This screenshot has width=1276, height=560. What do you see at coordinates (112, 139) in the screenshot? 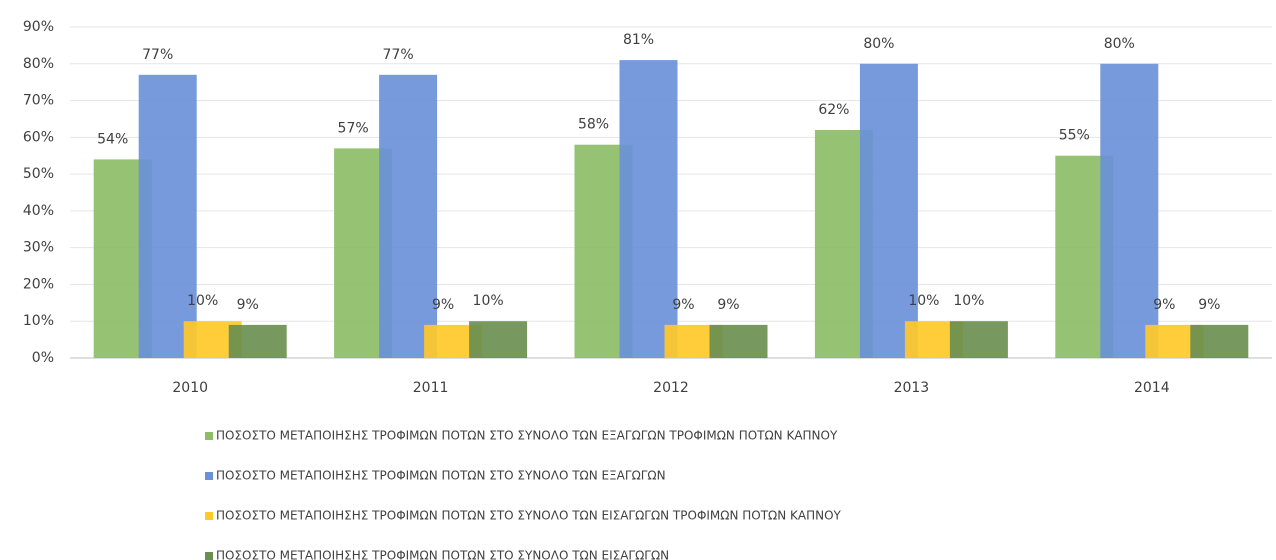
I see `data-label: 54%` at bounding box center [112, 139].